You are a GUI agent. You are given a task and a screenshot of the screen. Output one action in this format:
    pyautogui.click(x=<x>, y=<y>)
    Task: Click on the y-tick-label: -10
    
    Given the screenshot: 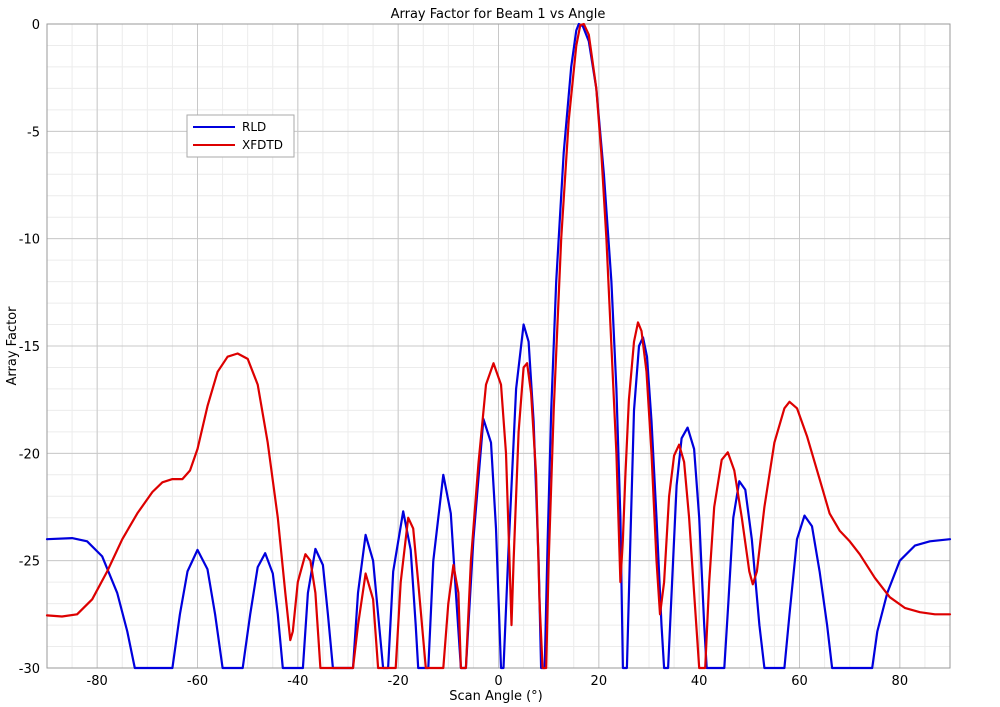 What is the action you would take?
    pyautogui.click(x=29, y=240)
    